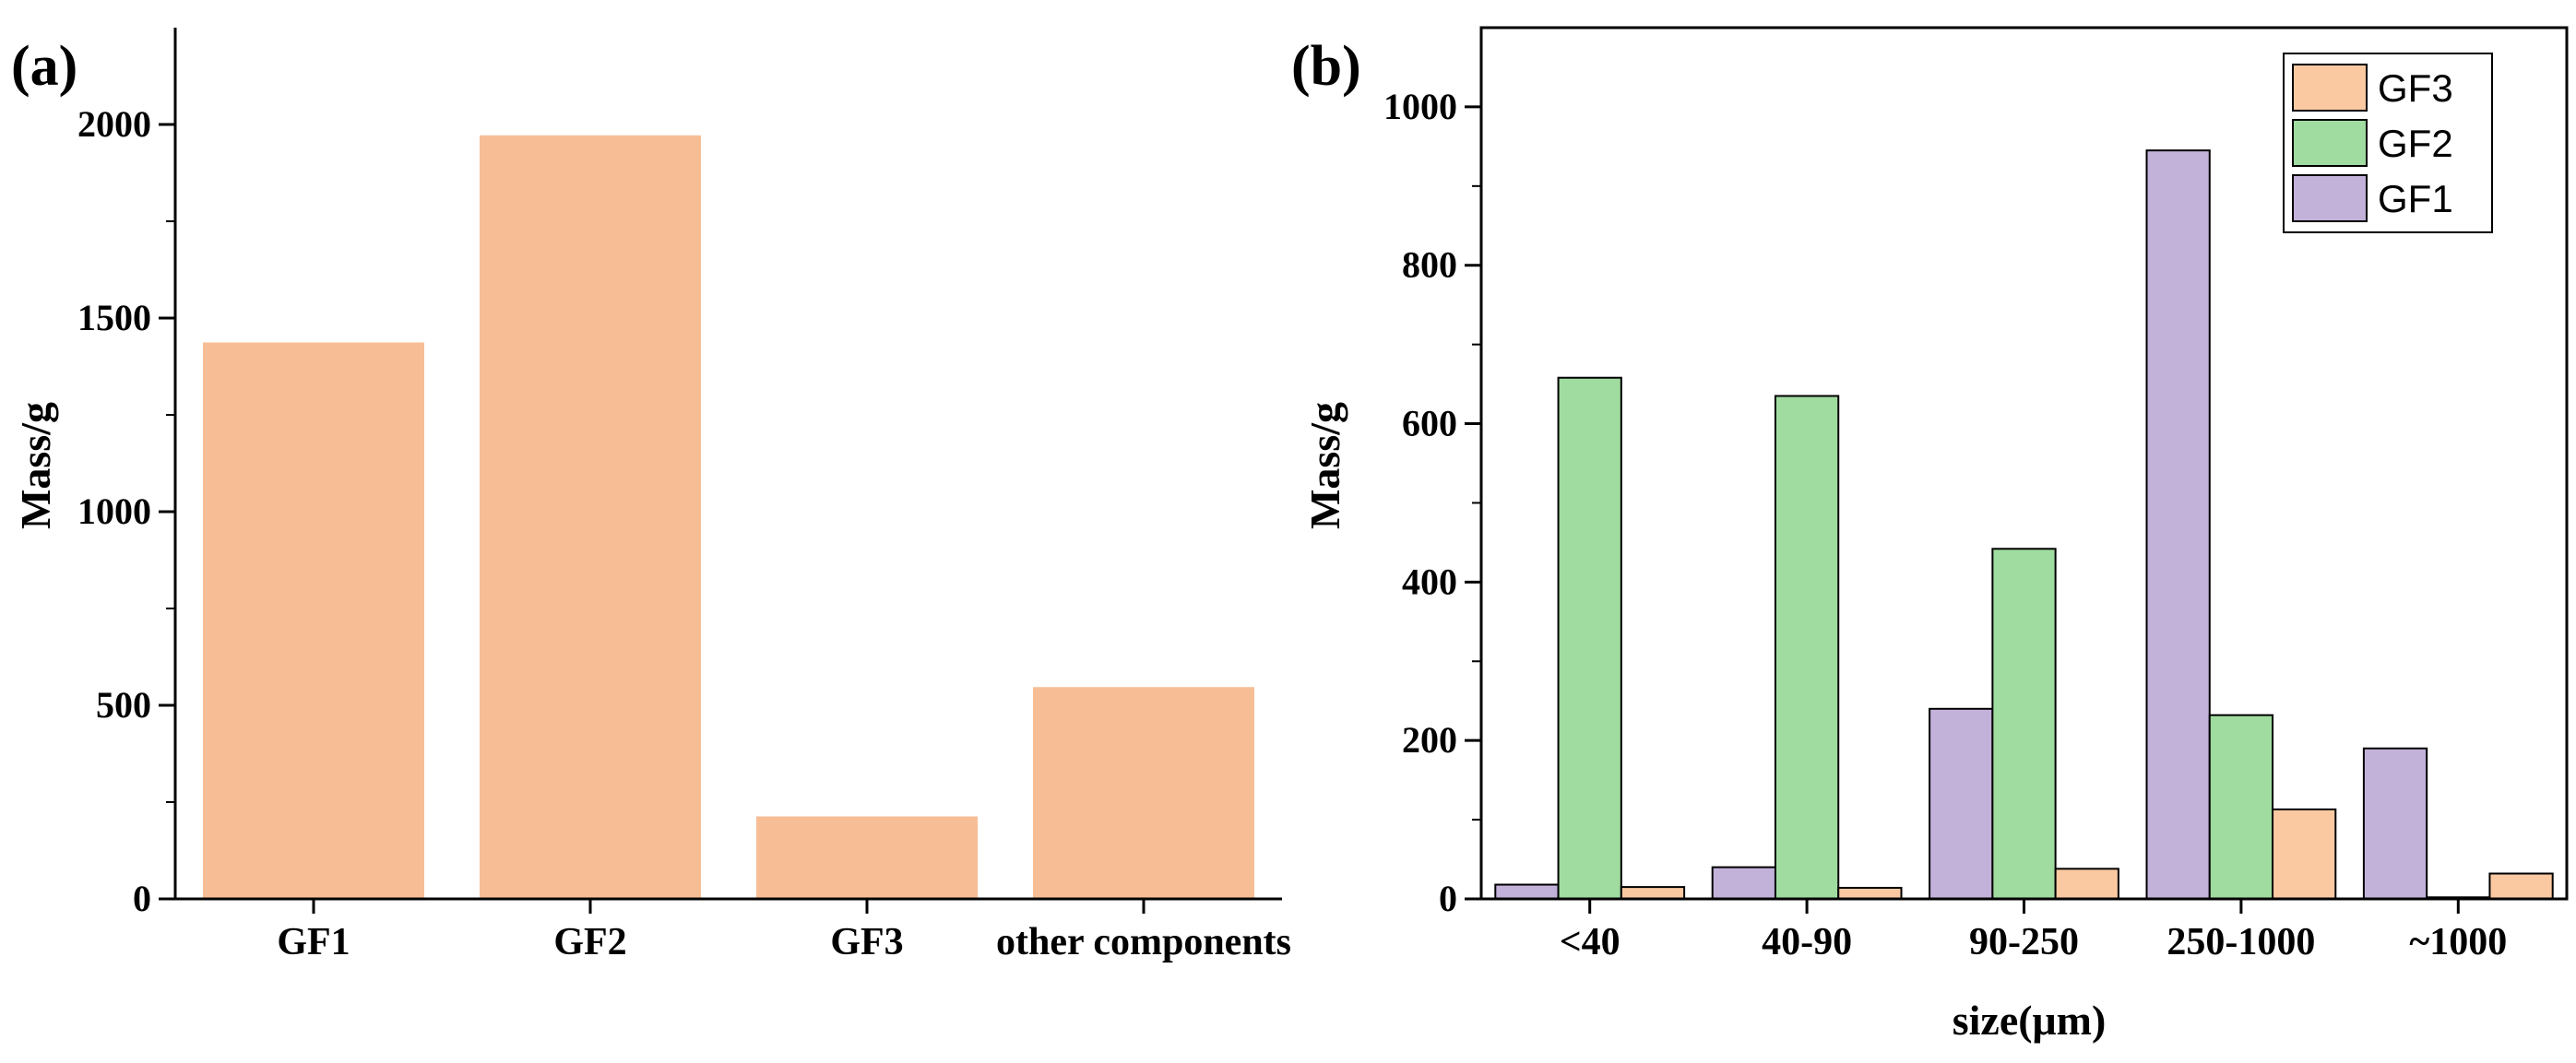  Describe the element at coordinates (1432, 503) in the screenshot. I see `panel-b-y-ticks: 0 200 400 600 800 1000` at that location.